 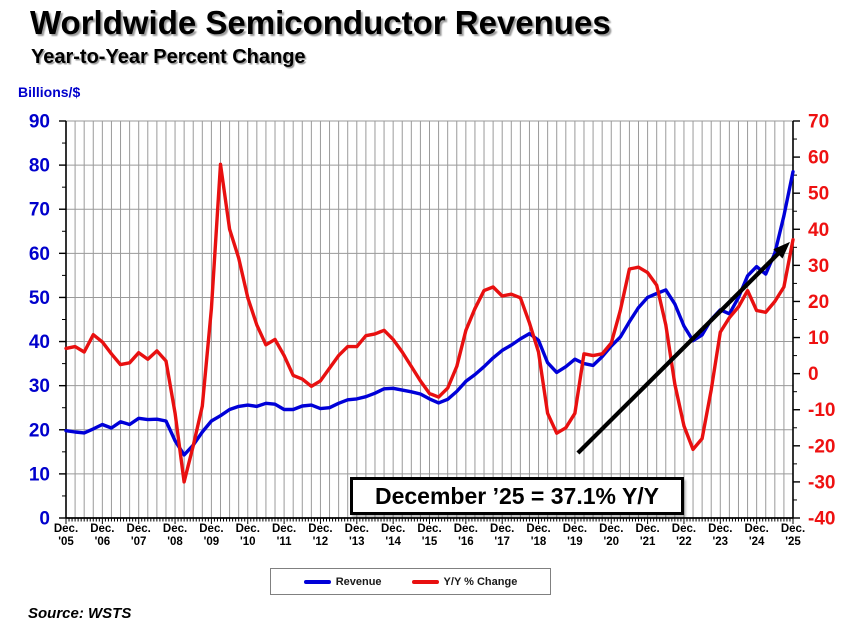 I want to click on left-axis-tick-label: 50, so click(x=39, y=298).